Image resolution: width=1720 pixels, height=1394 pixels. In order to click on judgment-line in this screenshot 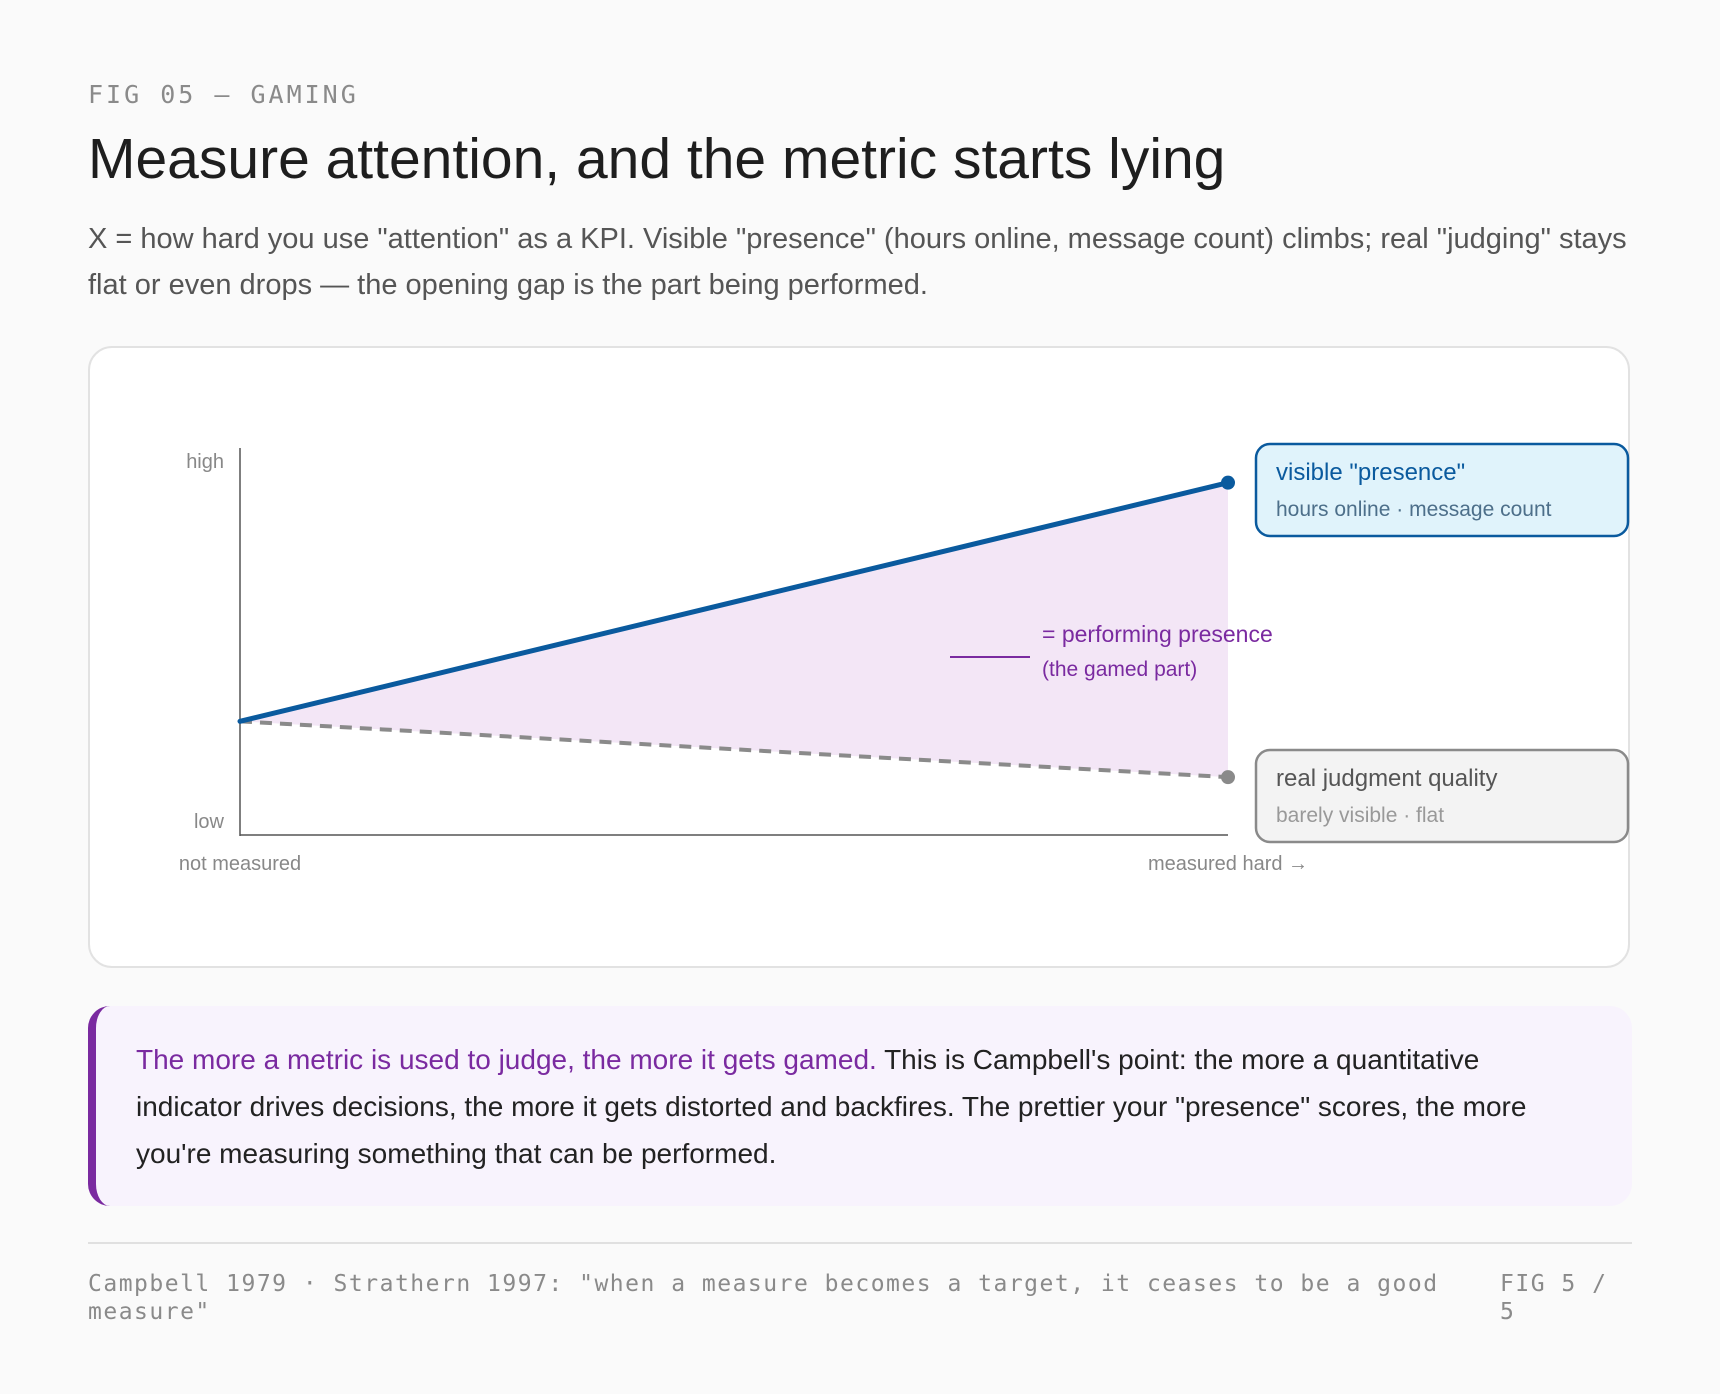, I will do `click(734, 749)`.